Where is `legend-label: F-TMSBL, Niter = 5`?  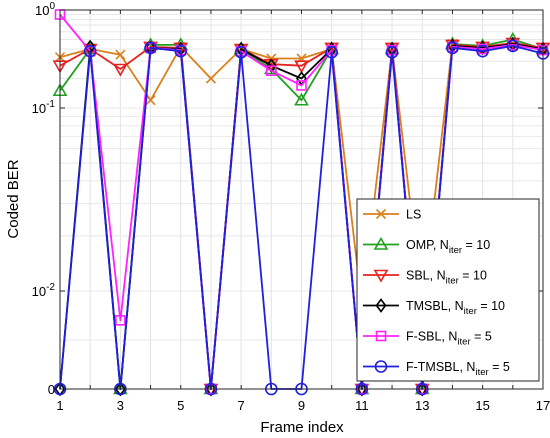 legend-label: F-TMSBL, Niter = 5 is located at coordinates (458, 369).